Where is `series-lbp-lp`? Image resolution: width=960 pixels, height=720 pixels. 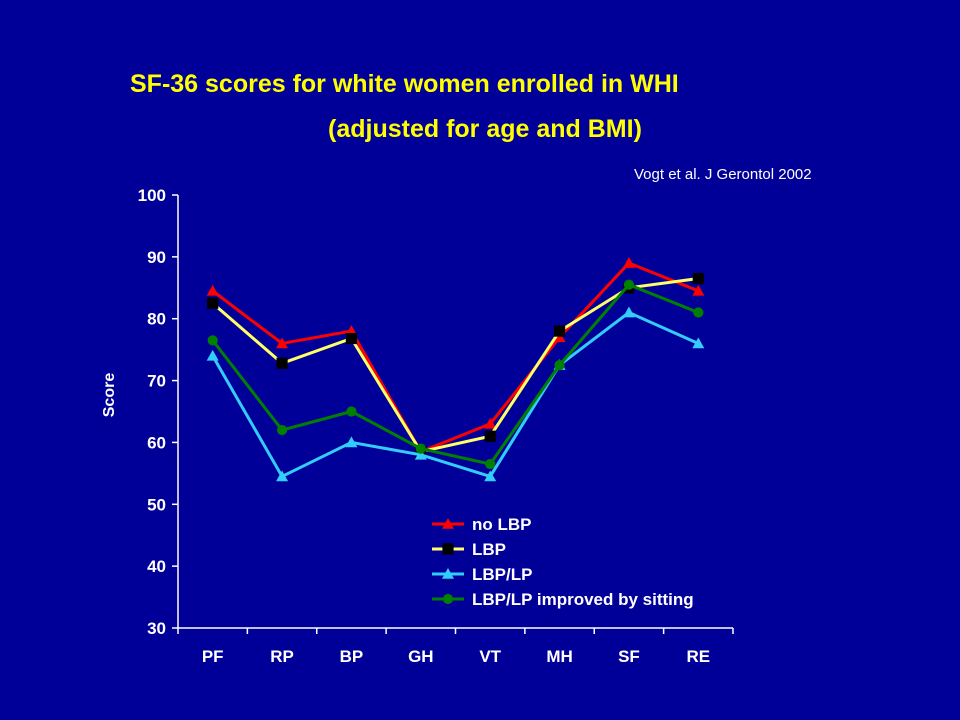
series-lbp-lp is located at coordinates (455, 394).